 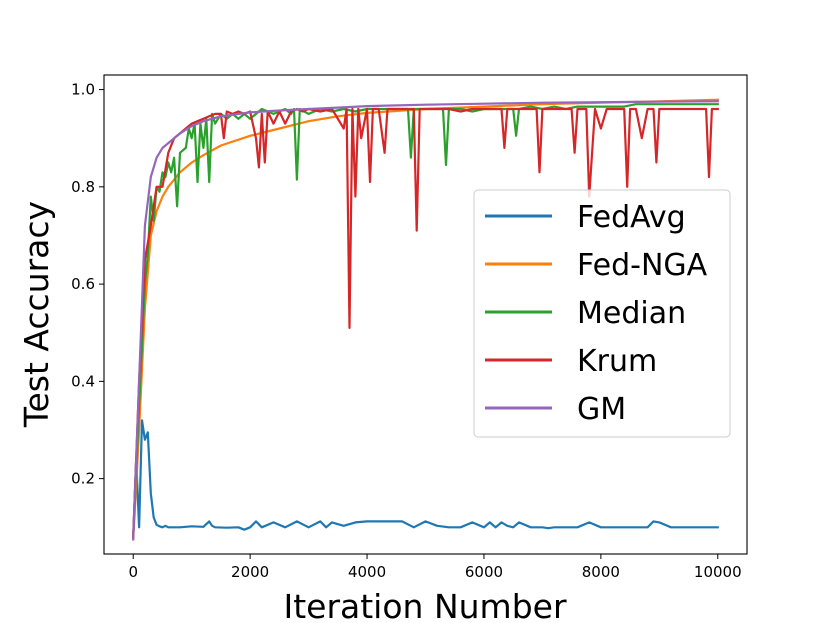 What do you see at coordinates (133, 572) in the screenshot?
I see `x-tick-label: 0` at bounding box center [133, 572].